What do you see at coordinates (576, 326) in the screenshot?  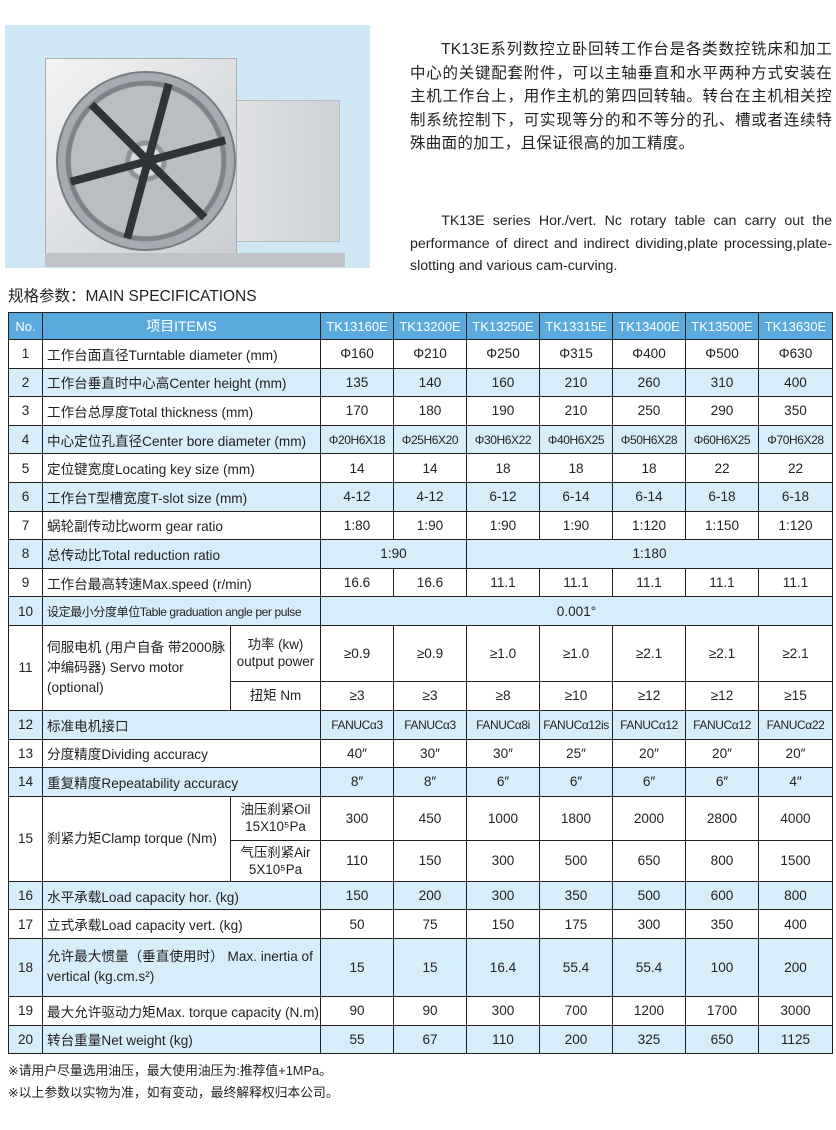 I see `header-model: TK13315E` at bounding box center [576, 326].